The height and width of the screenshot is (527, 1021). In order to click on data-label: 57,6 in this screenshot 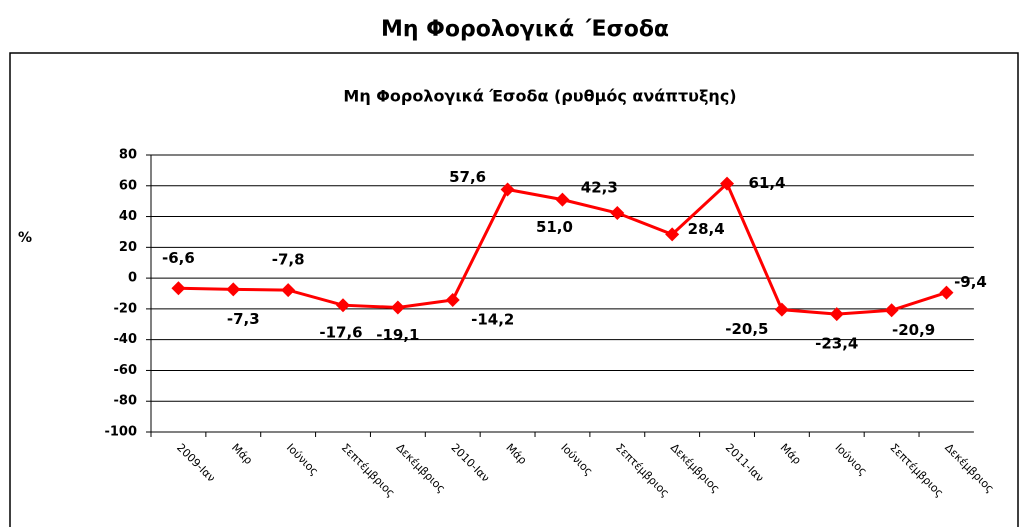, I will do `click(467, 177)`.